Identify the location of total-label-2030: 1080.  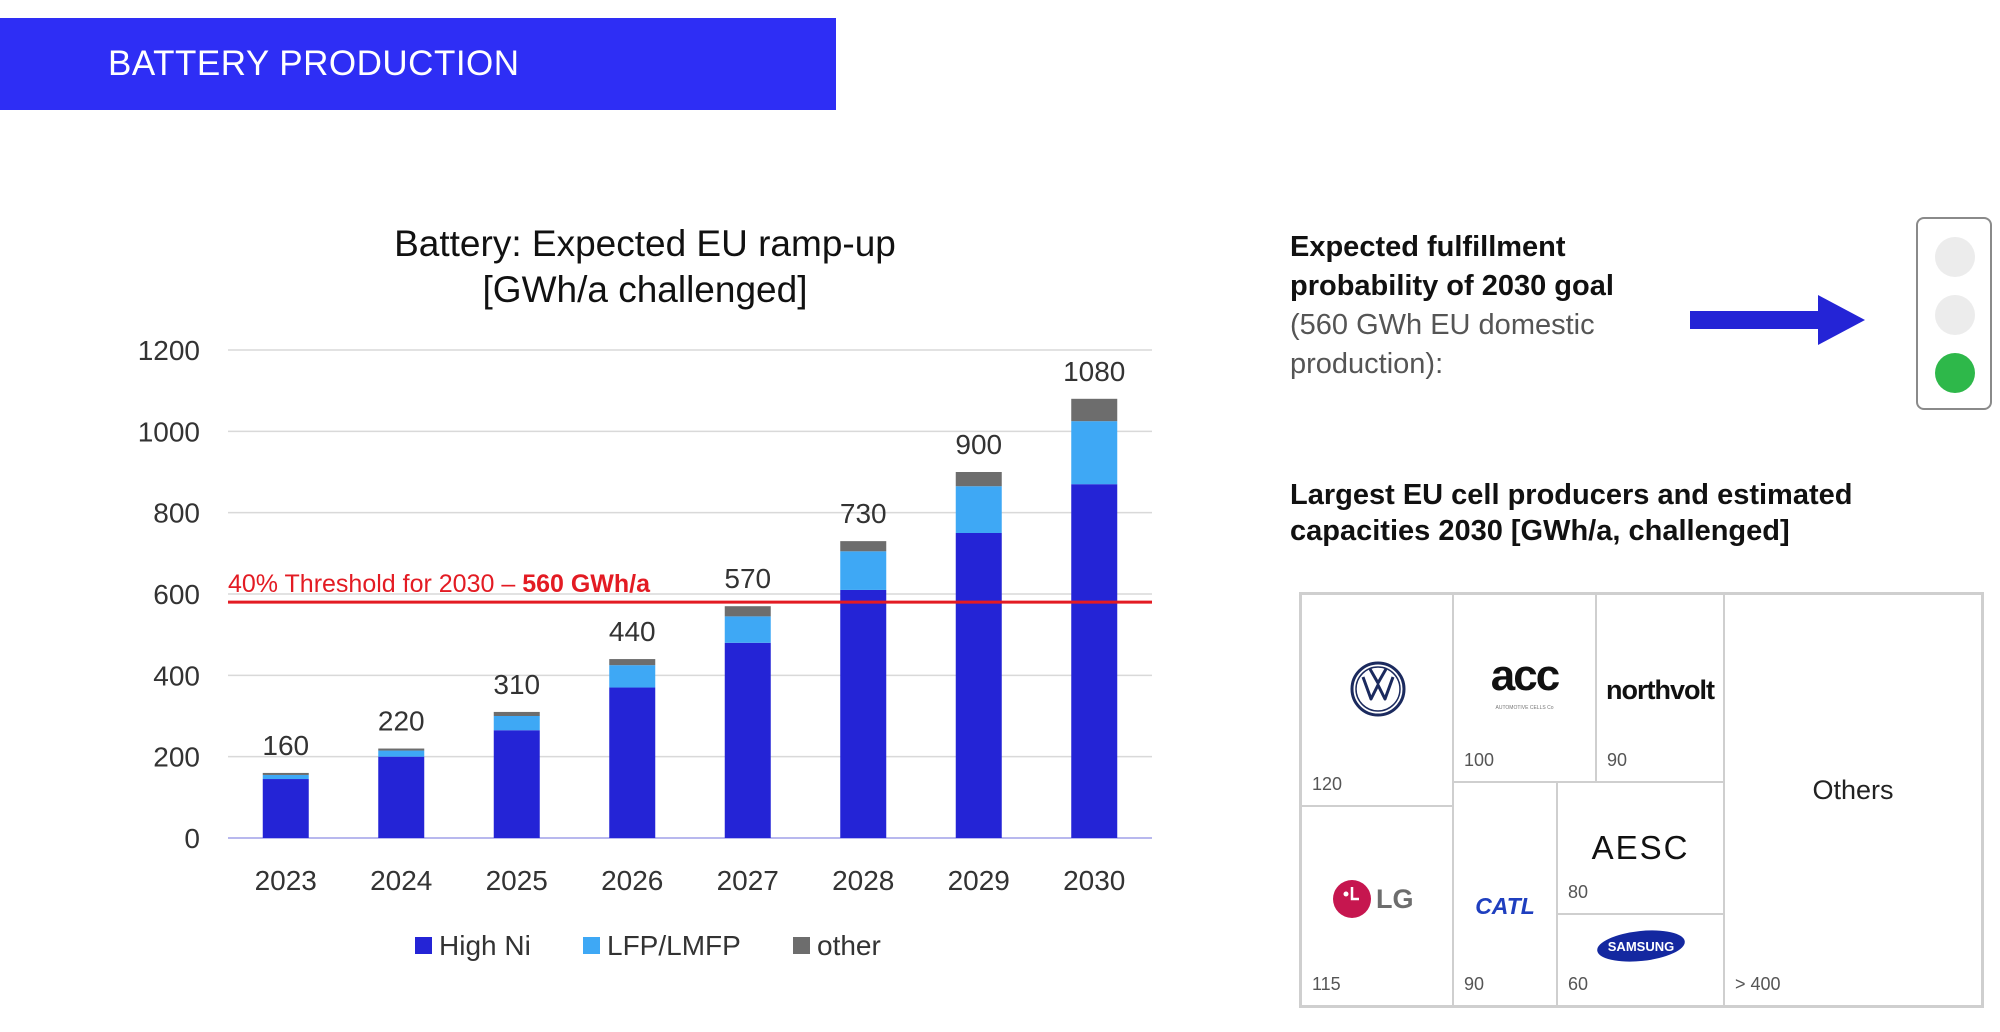
(1094, 371).